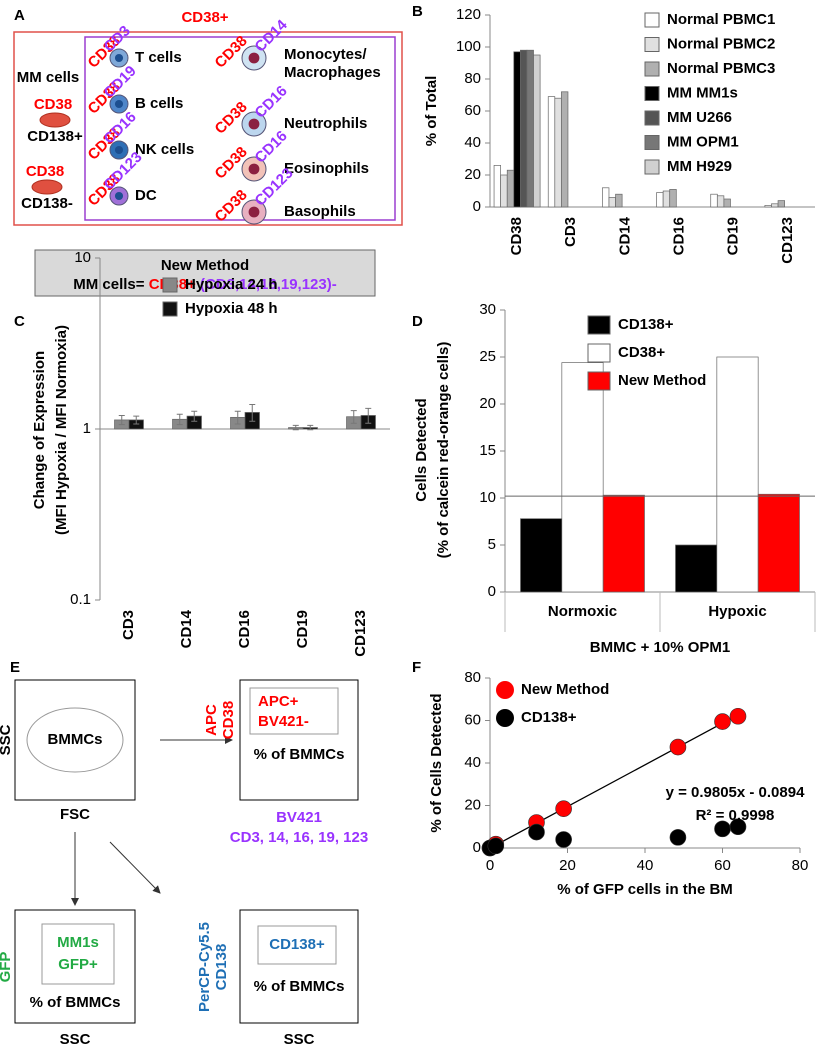 This screenshot has height=1050, width=835. I want to click on panel-label: C, so click(19, 321).